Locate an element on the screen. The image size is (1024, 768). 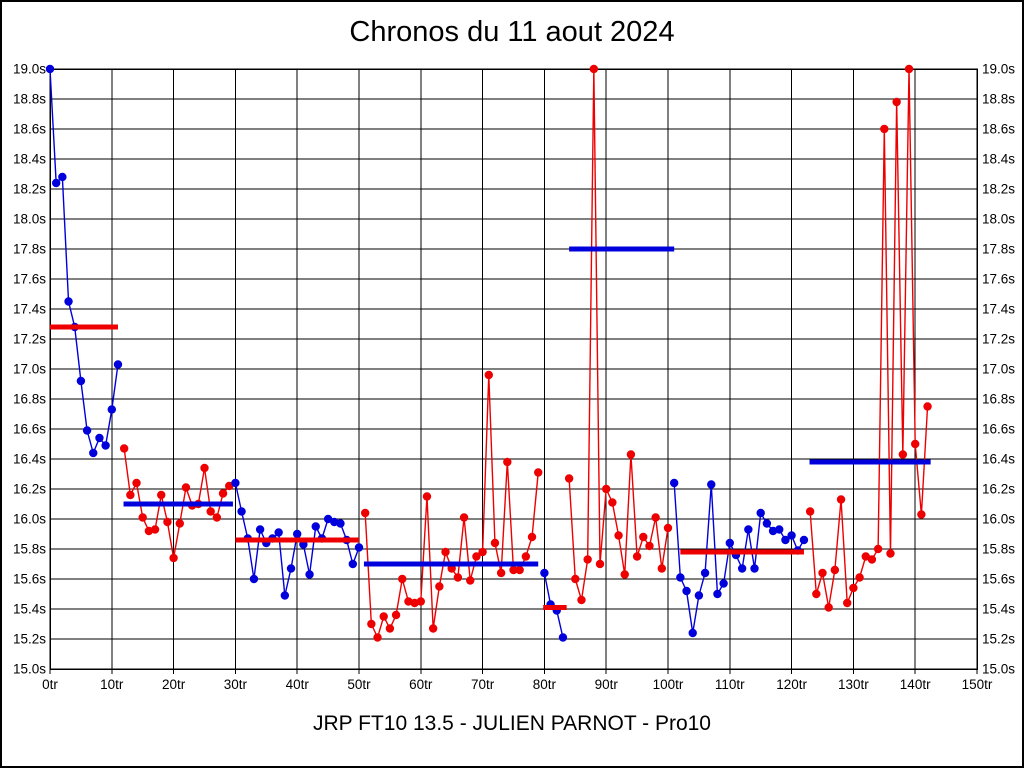
y-axis-label-right: 16.4s is located at coordinates (998, 459).